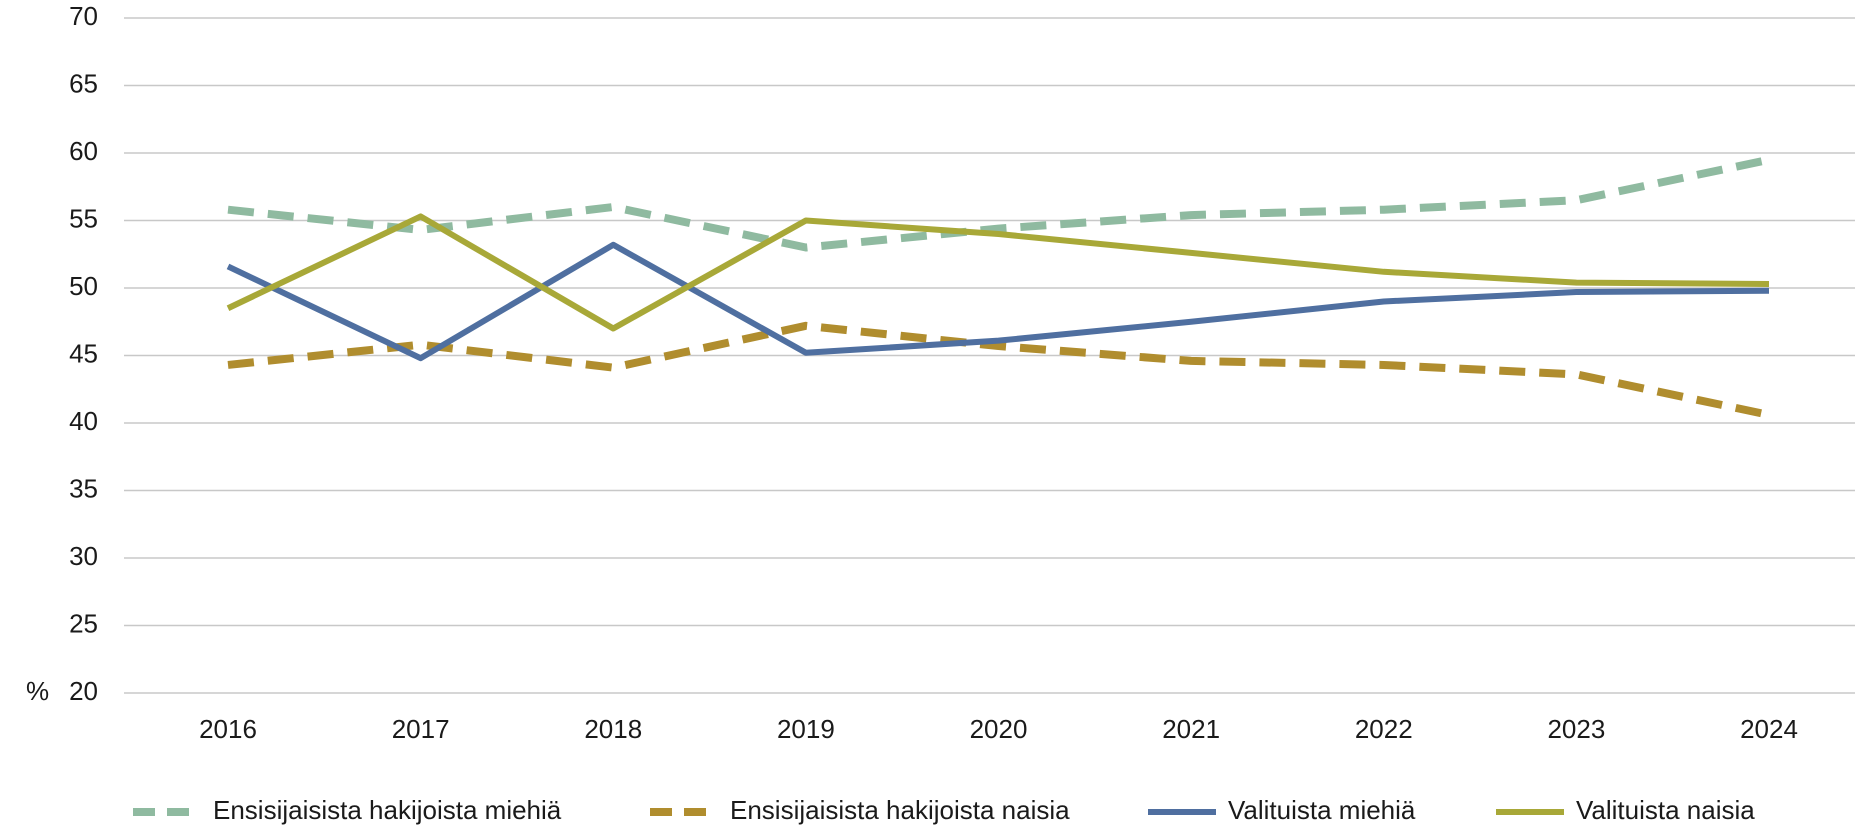 Image resolution: width=1855 pixels, height=827 pixels. What do you see at coordinates (83, 623) in the screenshot?
I see `y-tick-label: 25` at bounding box center [83, 623].